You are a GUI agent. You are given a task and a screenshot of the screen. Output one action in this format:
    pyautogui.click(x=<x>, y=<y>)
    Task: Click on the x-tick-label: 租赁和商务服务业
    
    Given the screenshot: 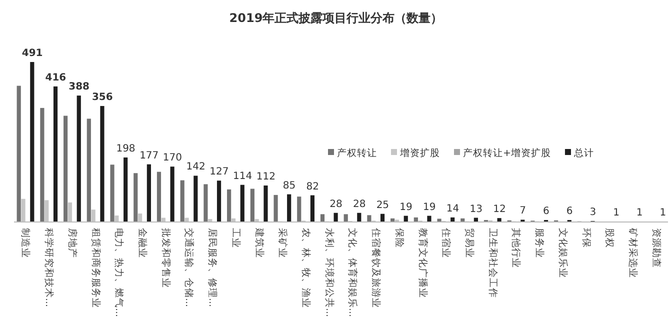 What is the action you would take?
    pyautogui.click(x=96, y=268)
    